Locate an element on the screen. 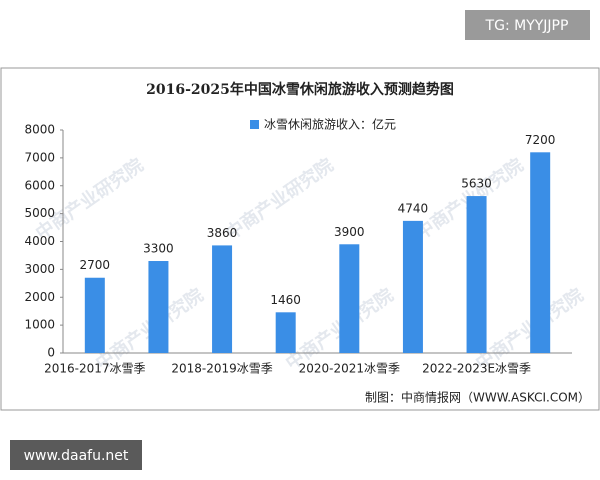 The height and width of the screenshot is (480, 600). source: 制图：中商情报网（WWW.ASKCI.COM） is located at coordinates (477, 397).